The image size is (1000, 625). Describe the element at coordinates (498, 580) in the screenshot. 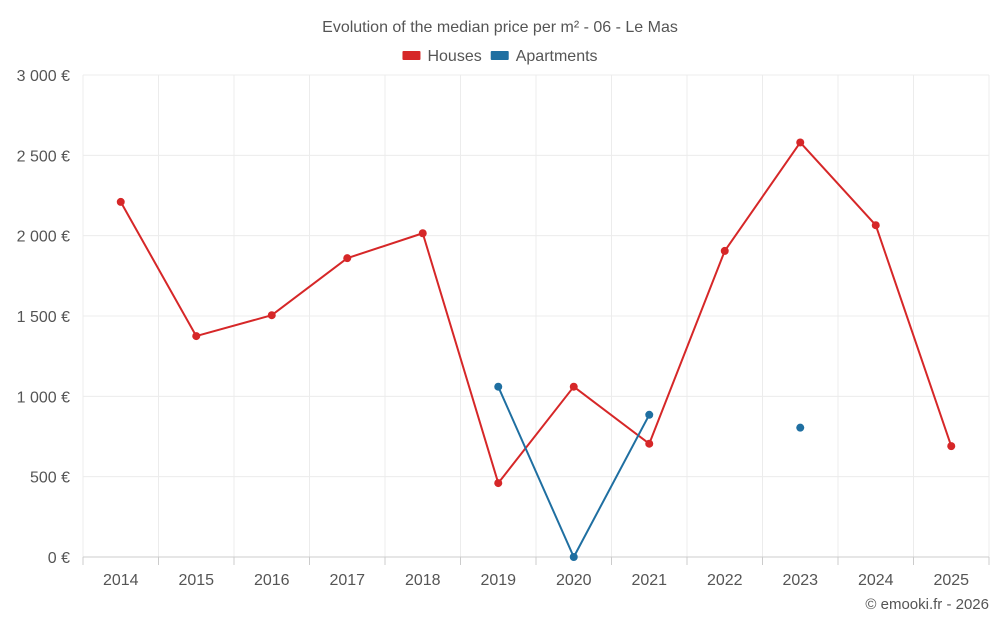

I see `x-tick-label: 2019` at that location.